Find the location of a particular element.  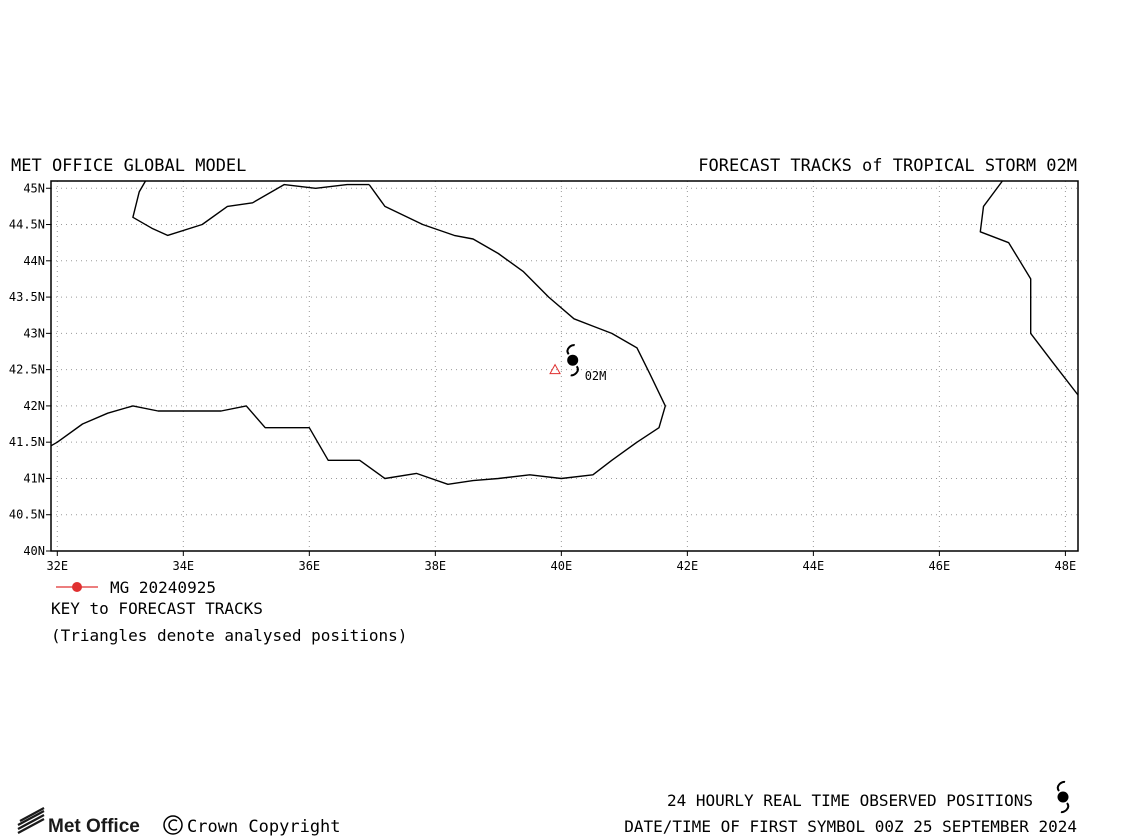

lat-tick-label: 43N is located at coordinates (34, 333).